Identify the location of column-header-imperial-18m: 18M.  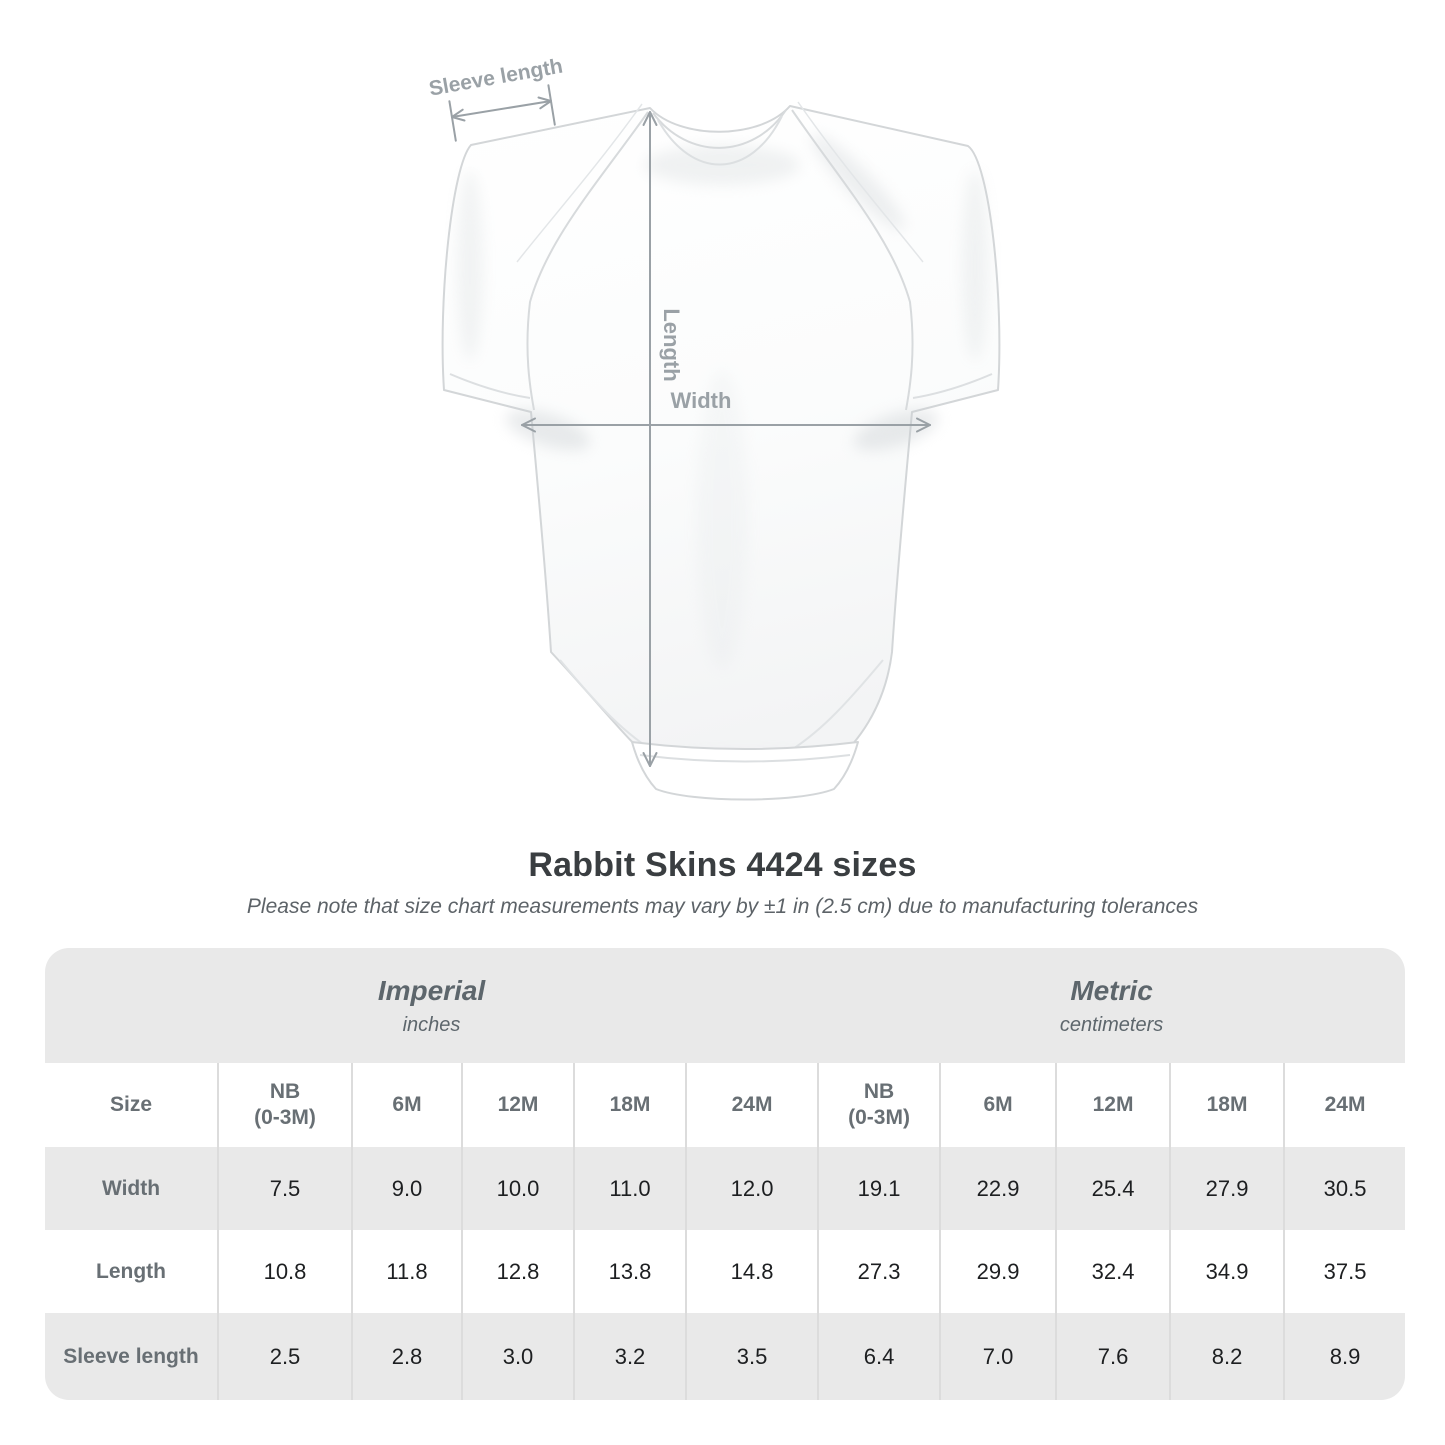
(629, 1105).